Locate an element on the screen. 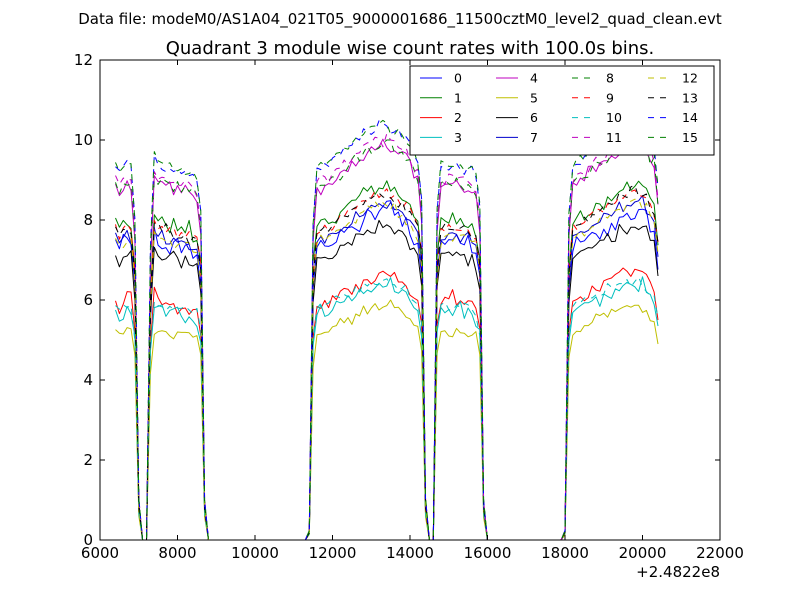  legend-label-1: 1 is located at coordinates (458, 97).